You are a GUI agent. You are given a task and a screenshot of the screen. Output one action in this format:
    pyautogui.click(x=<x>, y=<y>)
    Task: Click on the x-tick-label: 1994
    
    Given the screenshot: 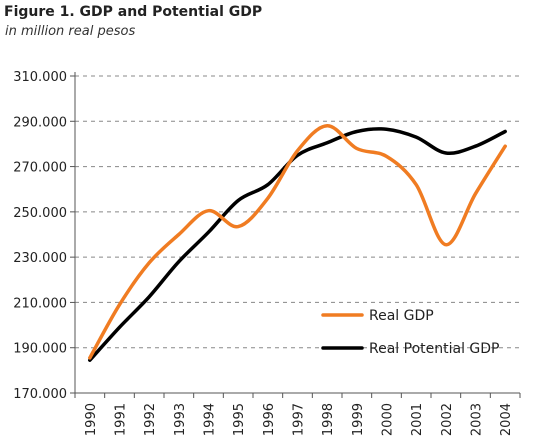 What is the action you would take?
    pyautogui.click(x=210, y=419)
    